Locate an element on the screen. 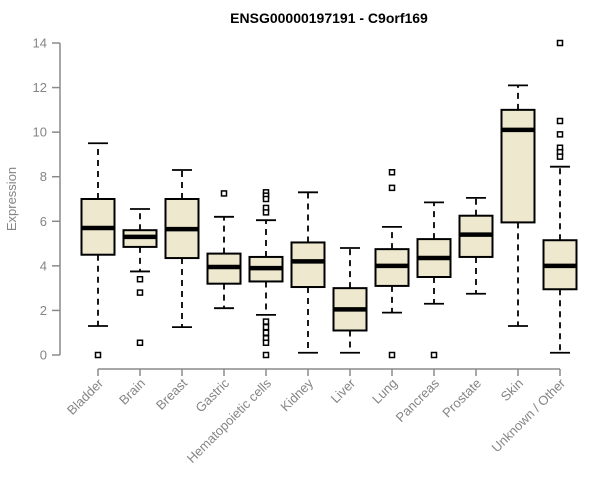  box-unknown-other is located at coordinates (560, 196).